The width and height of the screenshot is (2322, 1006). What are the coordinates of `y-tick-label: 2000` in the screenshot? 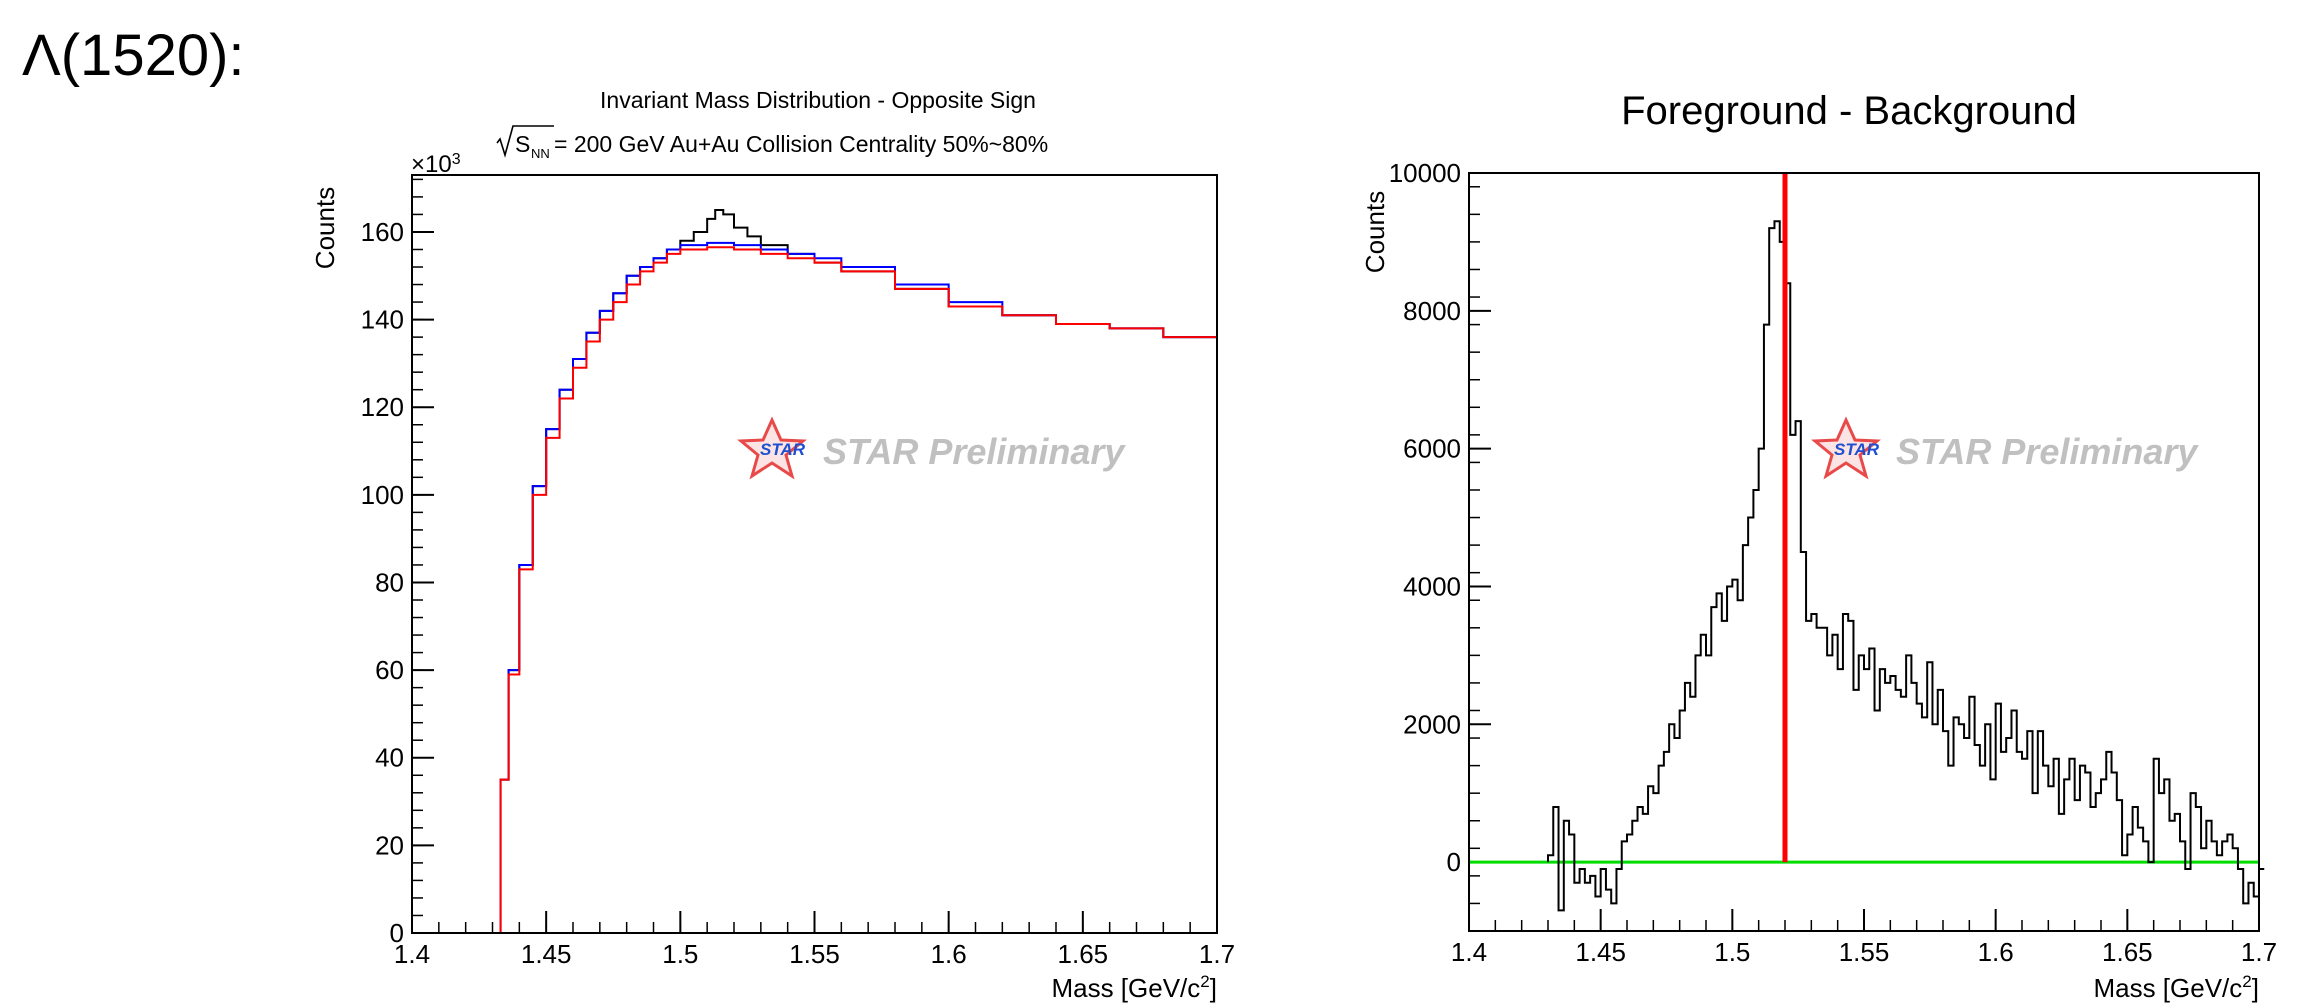 It's located at (1432, 724).